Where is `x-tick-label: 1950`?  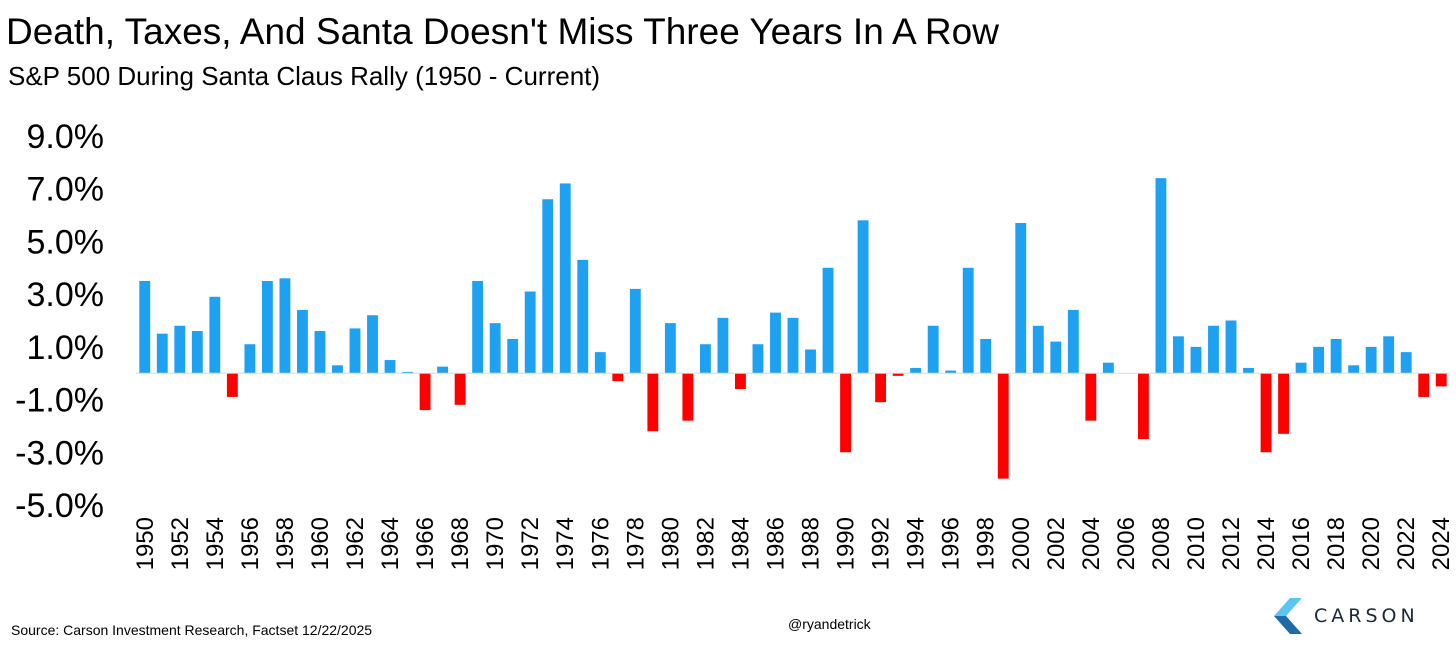 x-tick-label: 1950 is located at coordinates (145, 543).